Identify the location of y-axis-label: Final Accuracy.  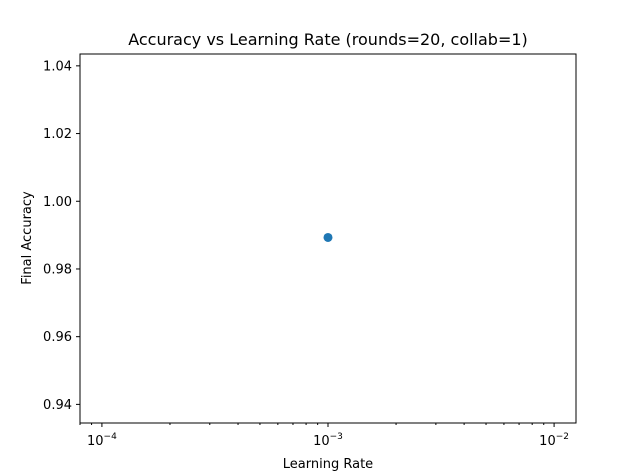
(27, 238).